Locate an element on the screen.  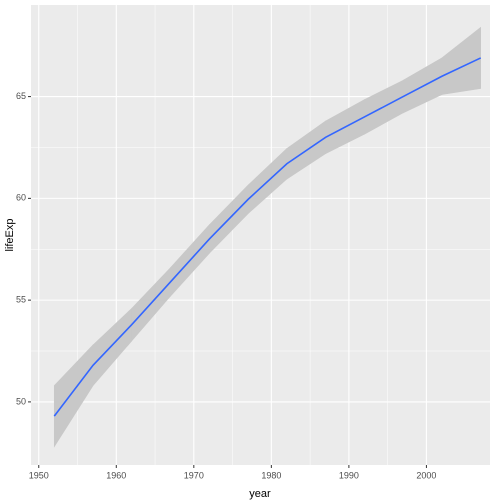
y-tick-label: 60 is located at coordinates (21, 198).